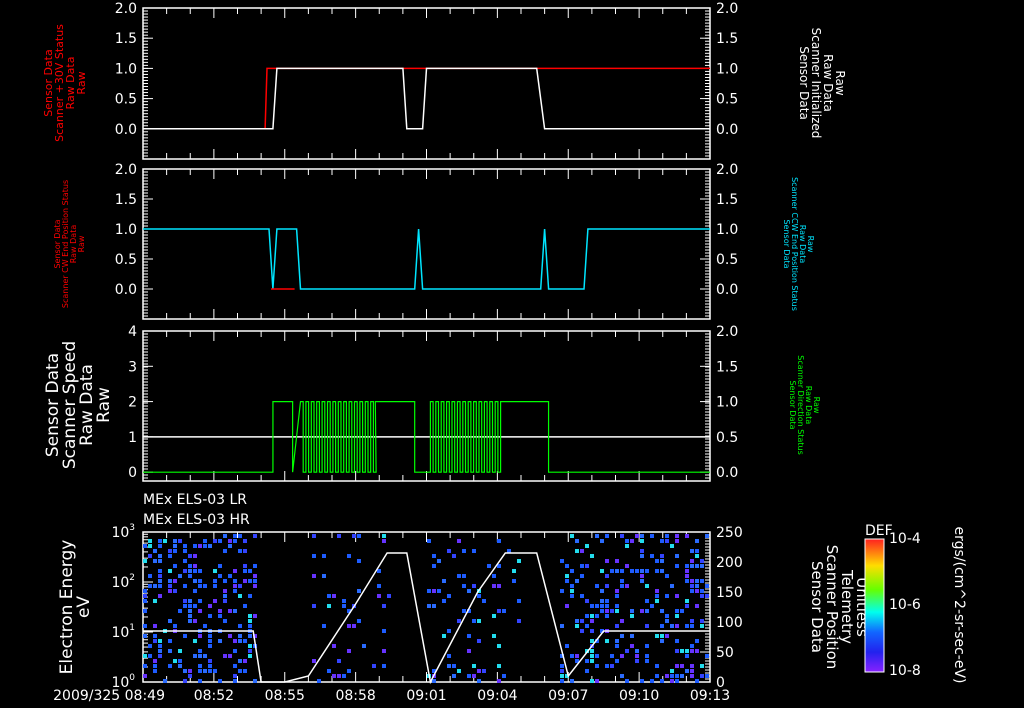 The width and height of the screenshot is (1024, 708). What do you see at coordinates (639, 696) in the screenshot?
I see `x-tick-label: 09:10` at bounding box center [639, 696].